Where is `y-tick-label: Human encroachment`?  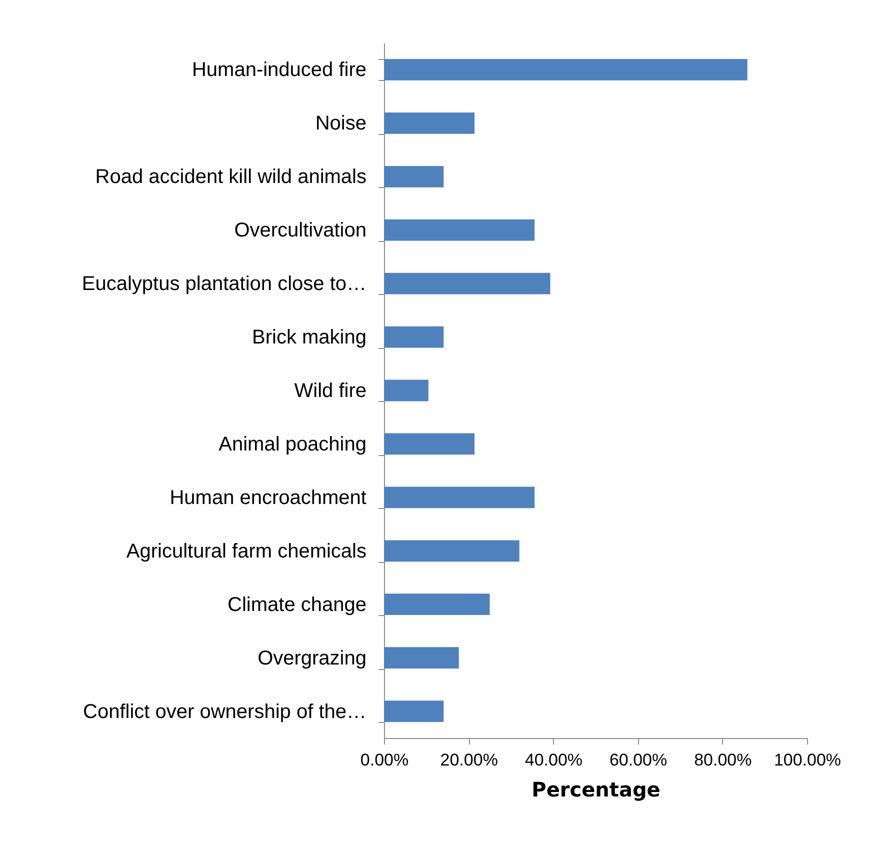 y-tick-label: Human encroachment is located at coordinates (268, 497).